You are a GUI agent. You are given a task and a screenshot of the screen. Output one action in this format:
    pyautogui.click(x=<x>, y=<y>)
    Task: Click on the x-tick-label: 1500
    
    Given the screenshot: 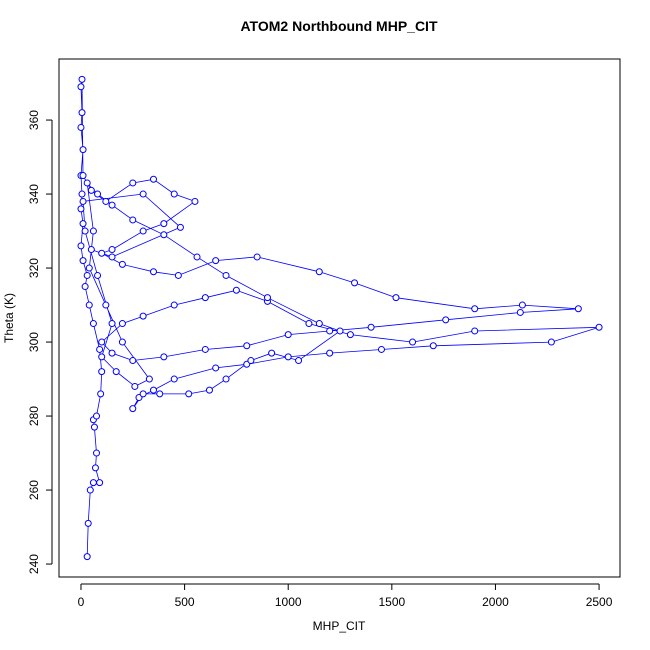 What is the action you would take?
    pyautogui.click(x=391, y=602)
    